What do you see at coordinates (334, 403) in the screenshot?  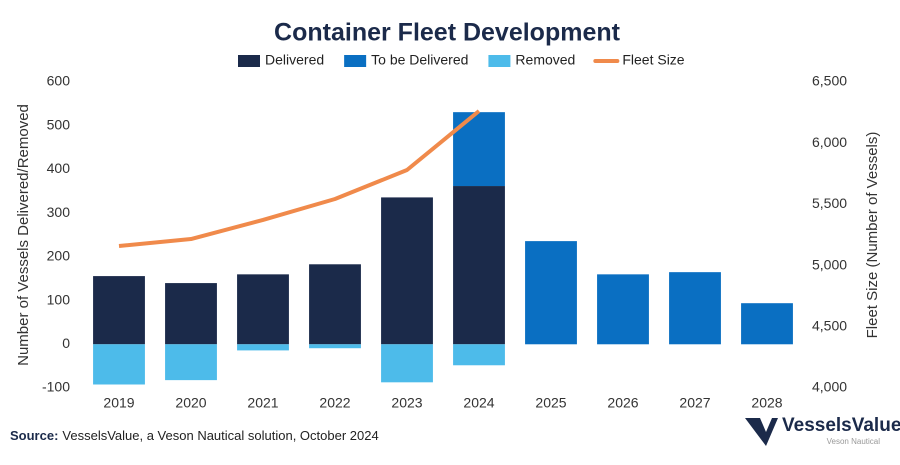 I see `x-tick-label: 2022` at bounding box center [334, 403].